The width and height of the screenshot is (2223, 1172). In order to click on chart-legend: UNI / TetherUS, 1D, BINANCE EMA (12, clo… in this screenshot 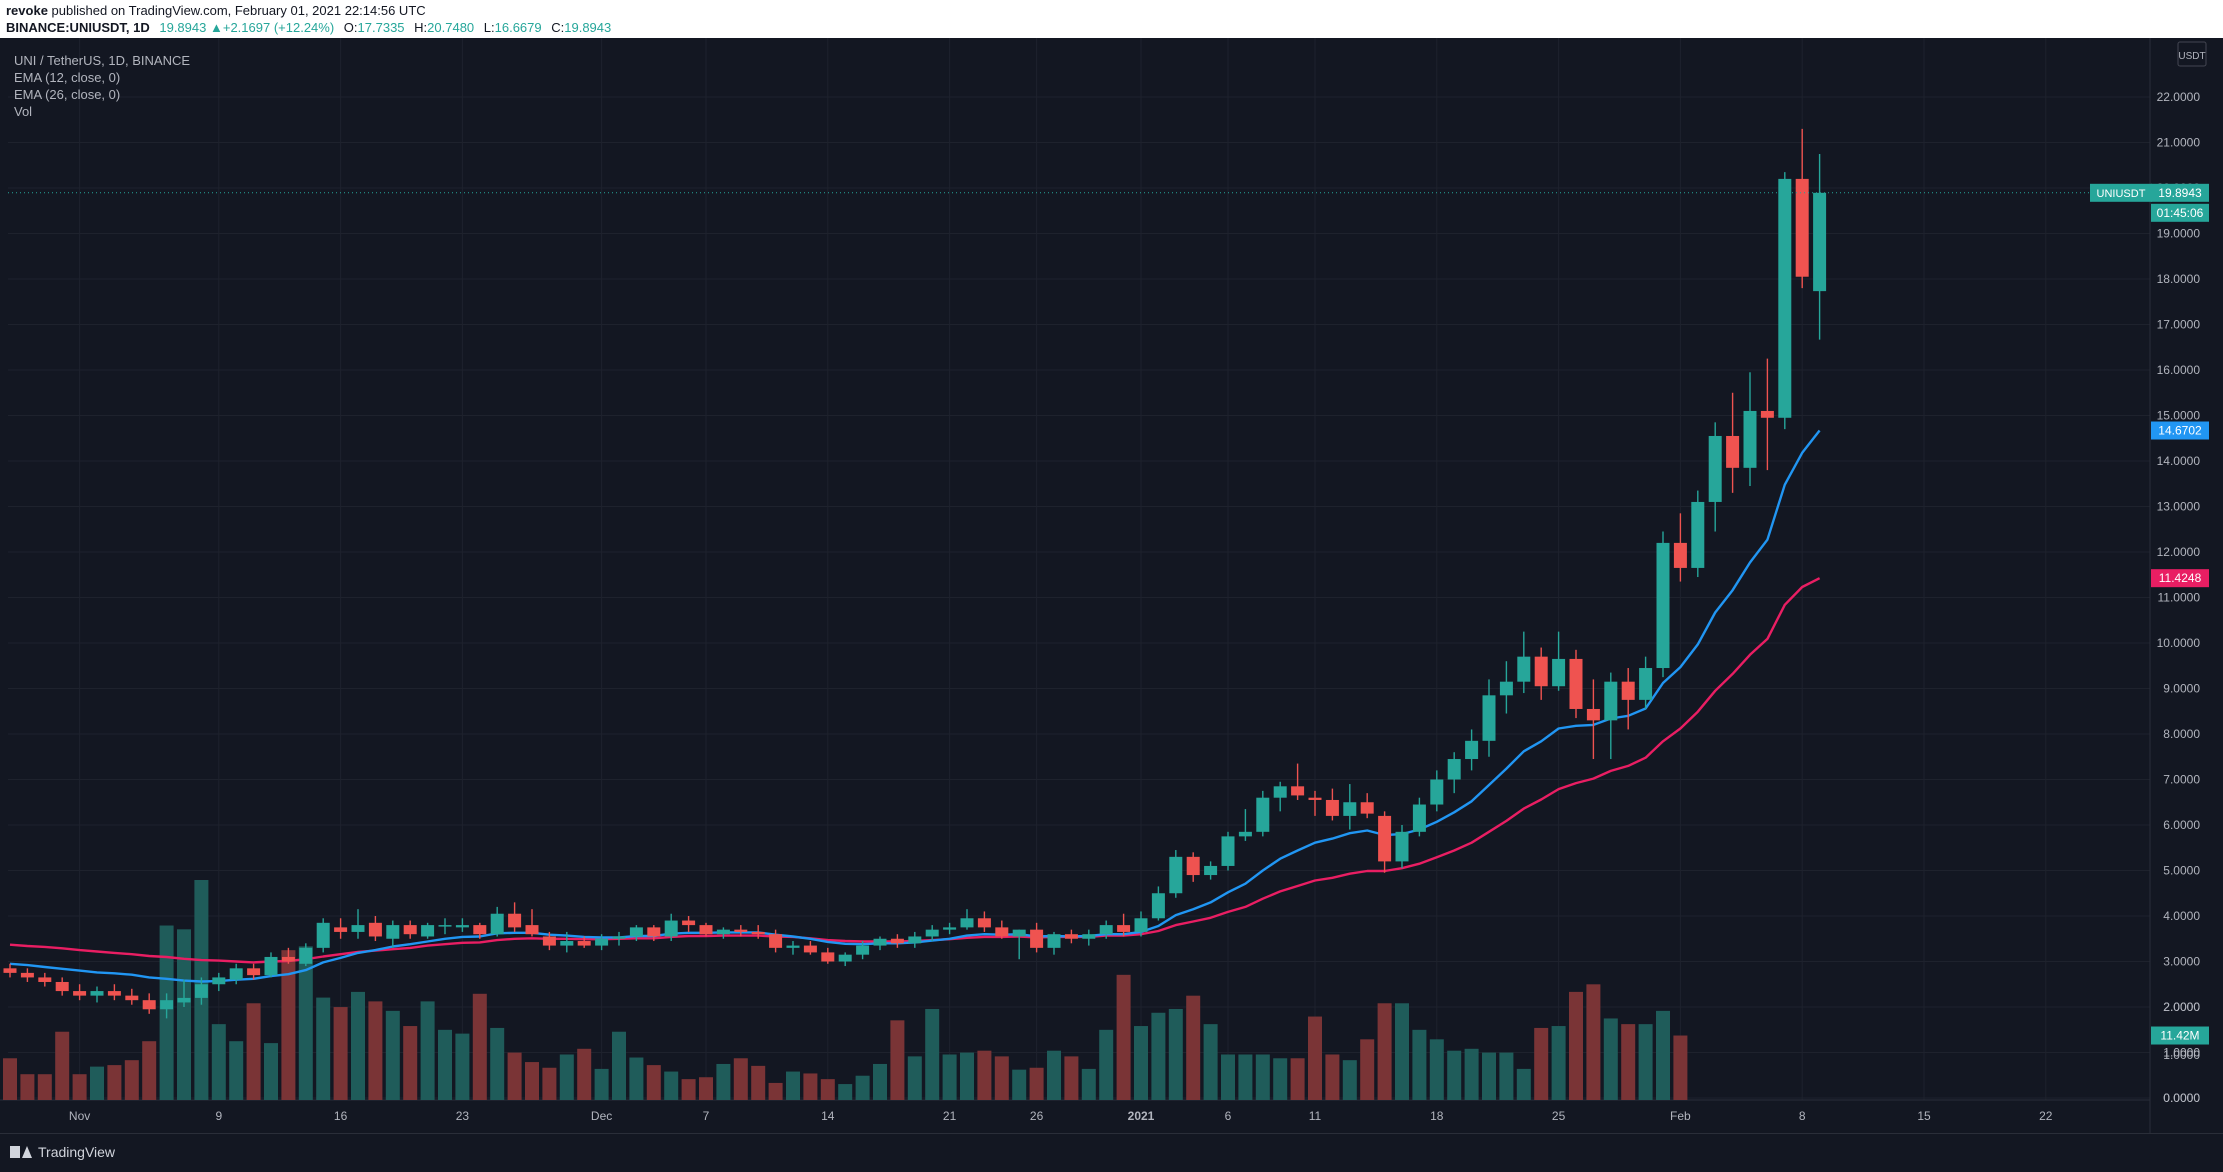, I will do `click(102, 86)`.